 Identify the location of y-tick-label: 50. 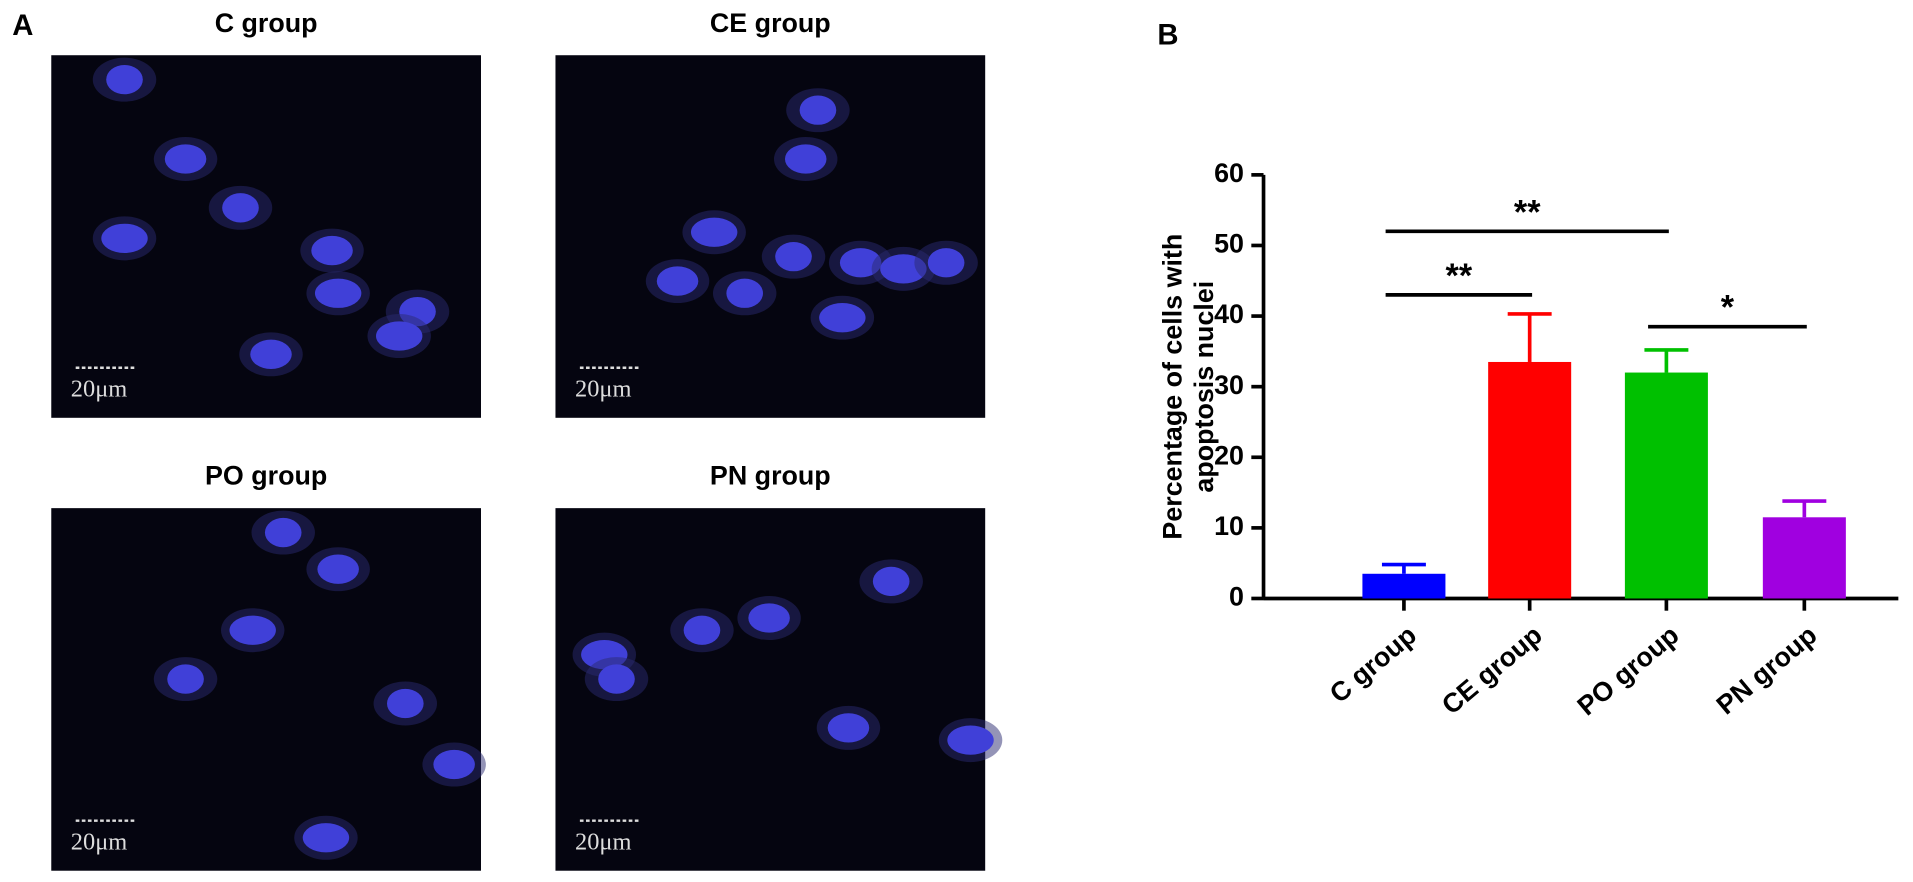
(1229, 244).